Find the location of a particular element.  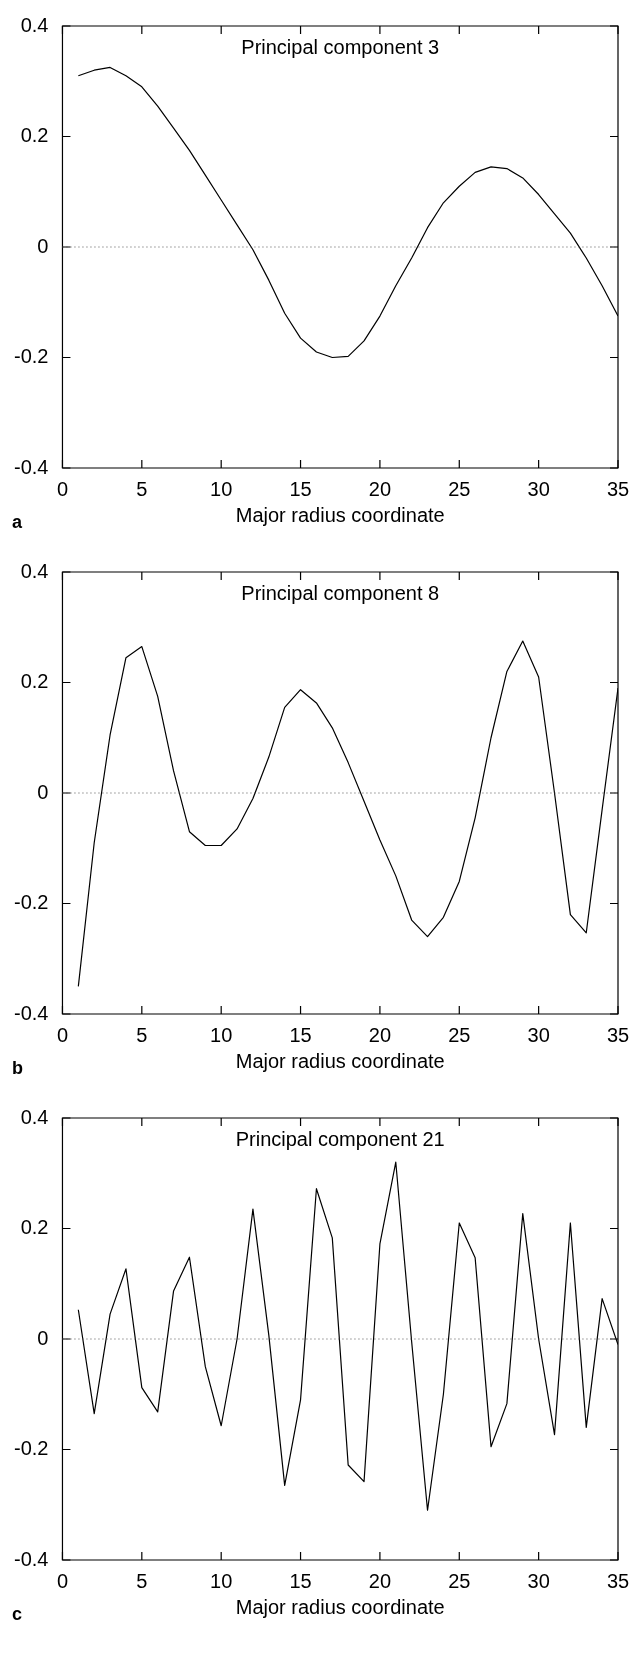

text: Principal component 21 is located at coordinates (340, 1138).